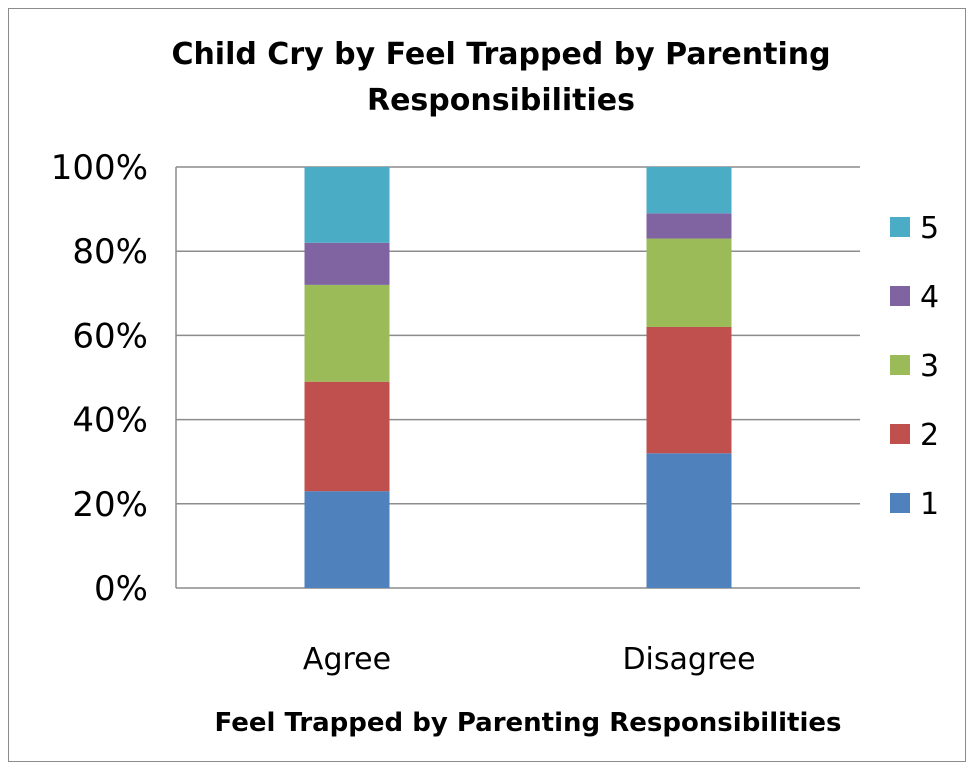  I want to click on y-tick-label: 0%, so click(121, 589).